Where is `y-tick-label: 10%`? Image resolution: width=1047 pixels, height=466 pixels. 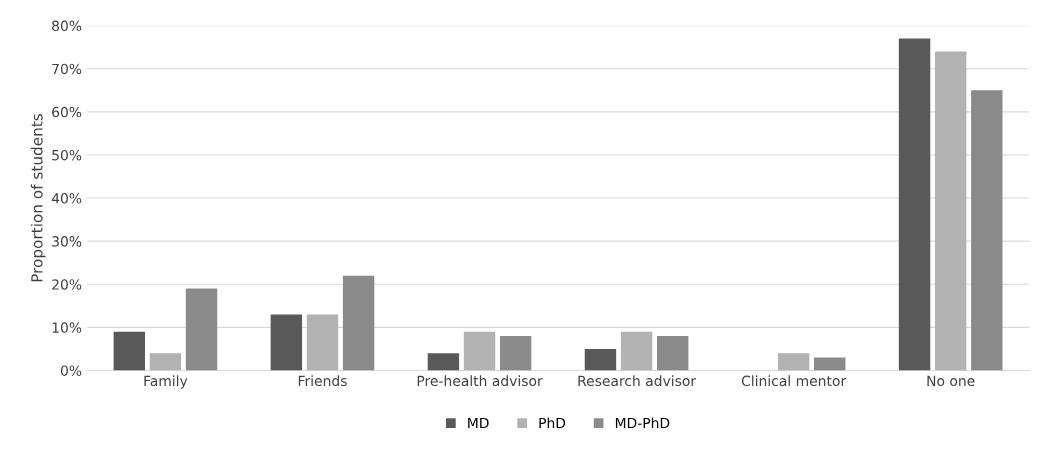
y-tick-label: 10% is located at coordinates (67, 327).